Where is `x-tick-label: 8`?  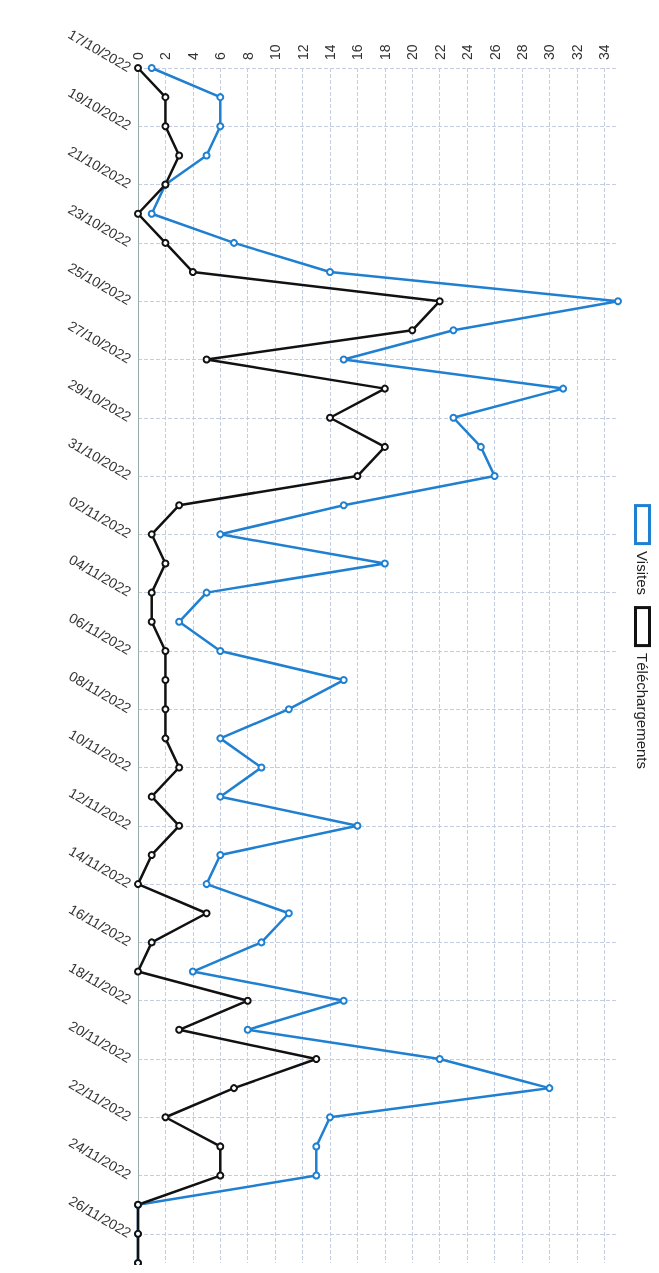
x-tick-label: 8 is located at coordinates (247, 56).